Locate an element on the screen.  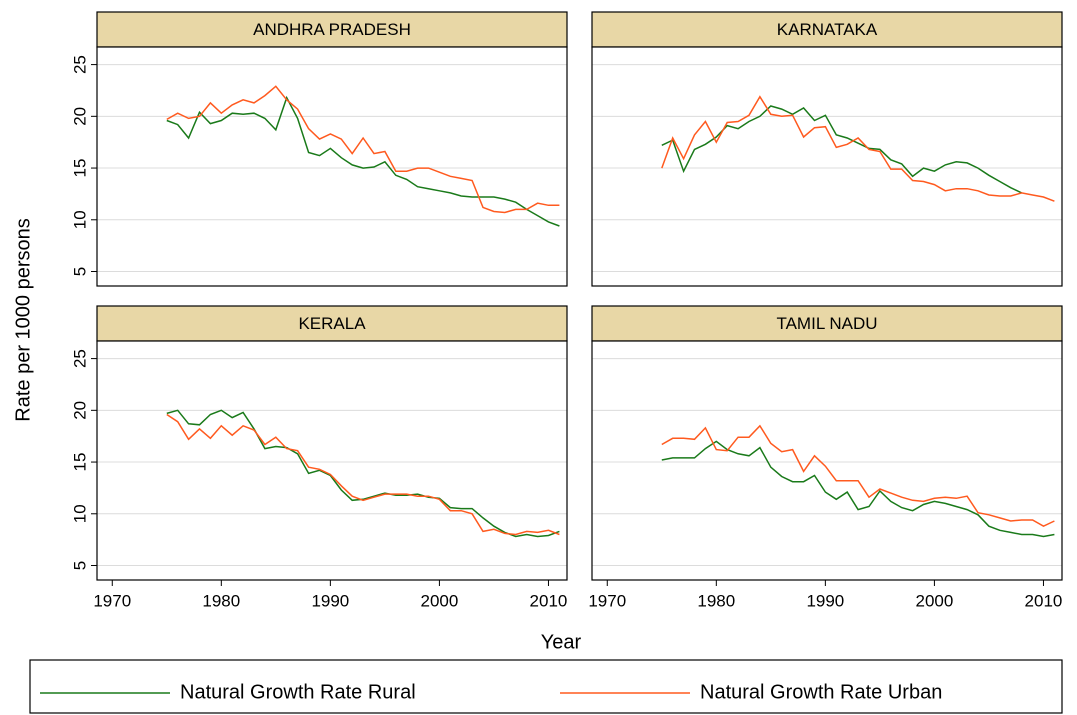
legend-label: Natural Growth Rate Rural is located at coordinates (298, 692).